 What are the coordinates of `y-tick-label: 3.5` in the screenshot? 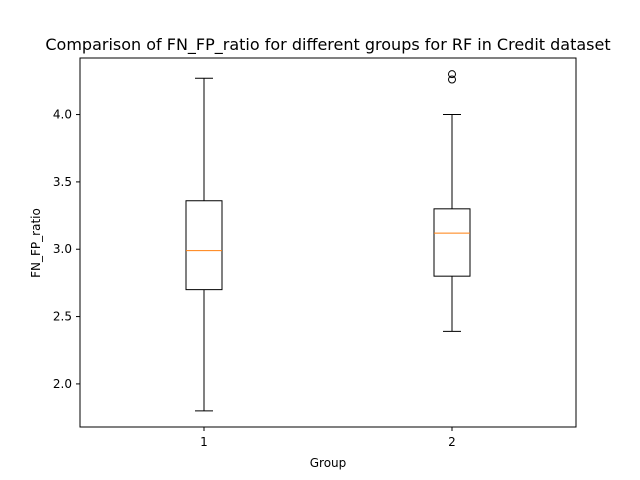 It's located at (62, 182).